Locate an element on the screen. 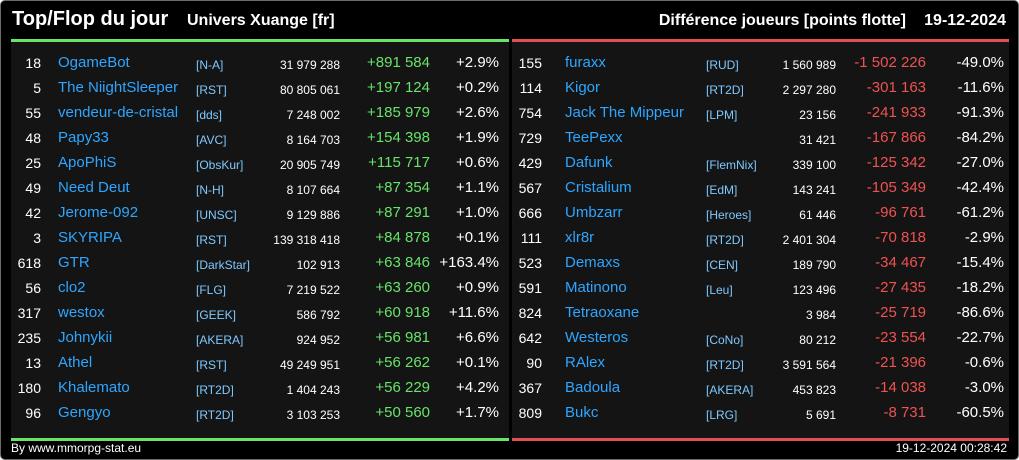  player-rank: 591 is located at coordinates (530, 288).